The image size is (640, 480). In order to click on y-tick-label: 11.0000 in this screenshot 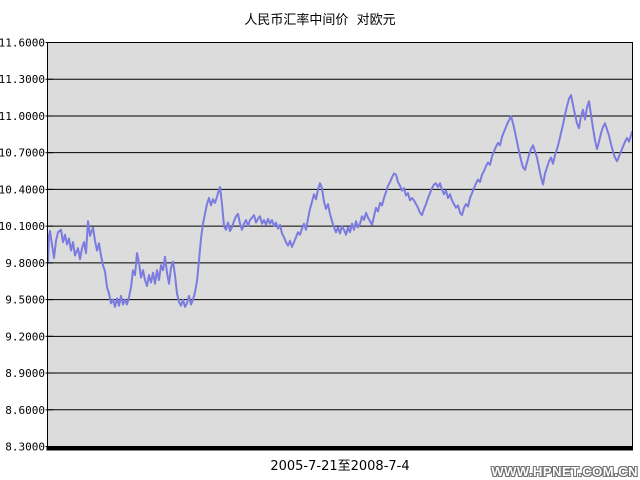, I will do `click(22, 116)`.